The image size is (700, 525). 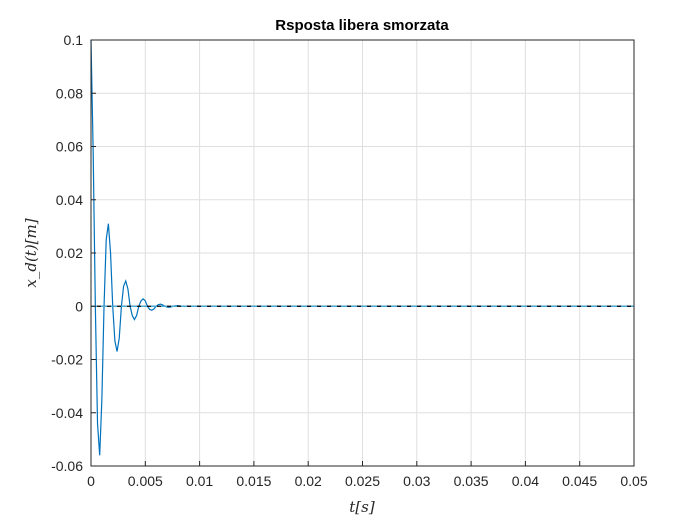 I want to click on x-tick-label: 0.01, so click(x=199, y=481).